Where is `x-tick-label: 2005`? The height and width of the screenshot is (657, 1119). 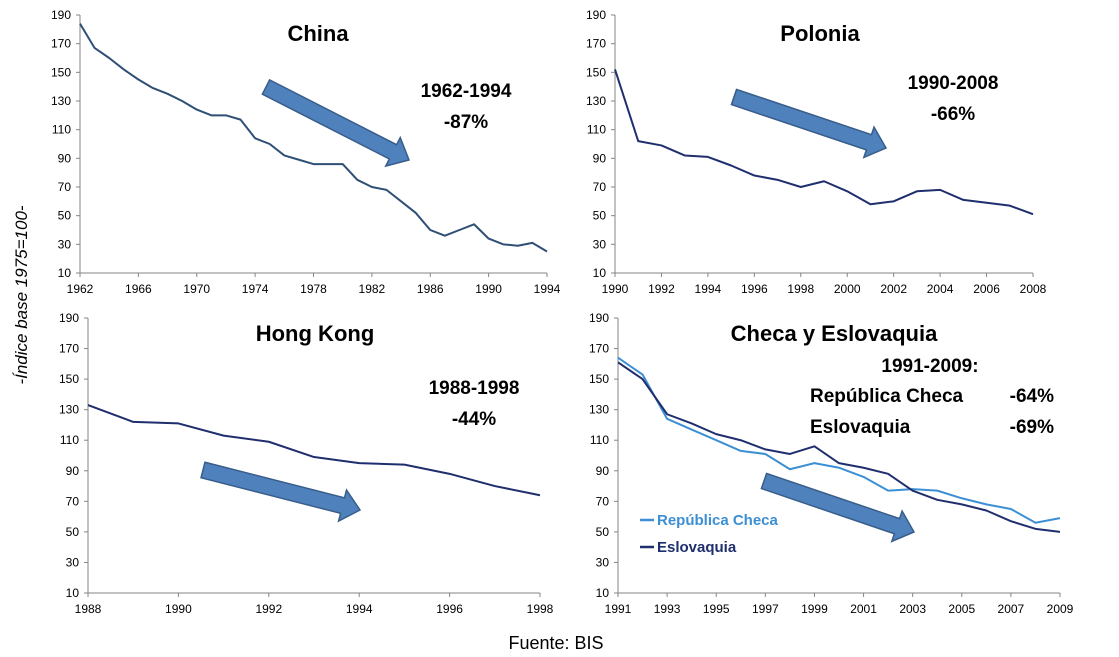 x-tick-label: 2005 is located at coordinates (961, 609).